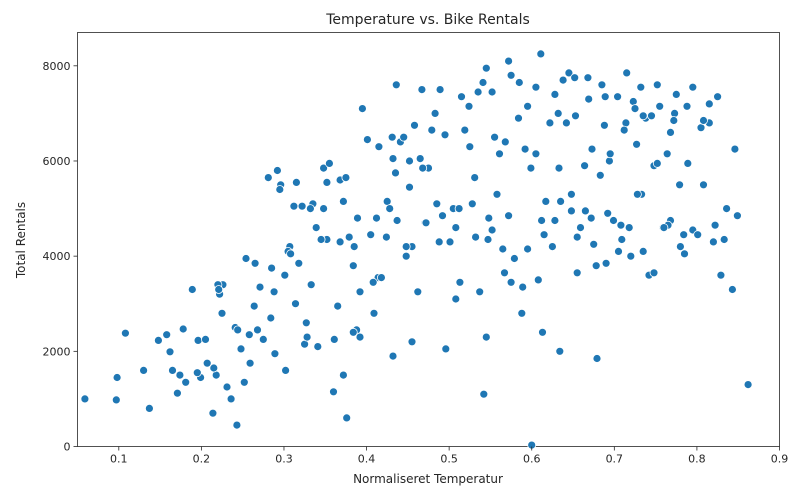 This screenshot has width=800, height=500. I want to click on chart-title: Temperature vs. Bike Rentals, so click(427, 20).